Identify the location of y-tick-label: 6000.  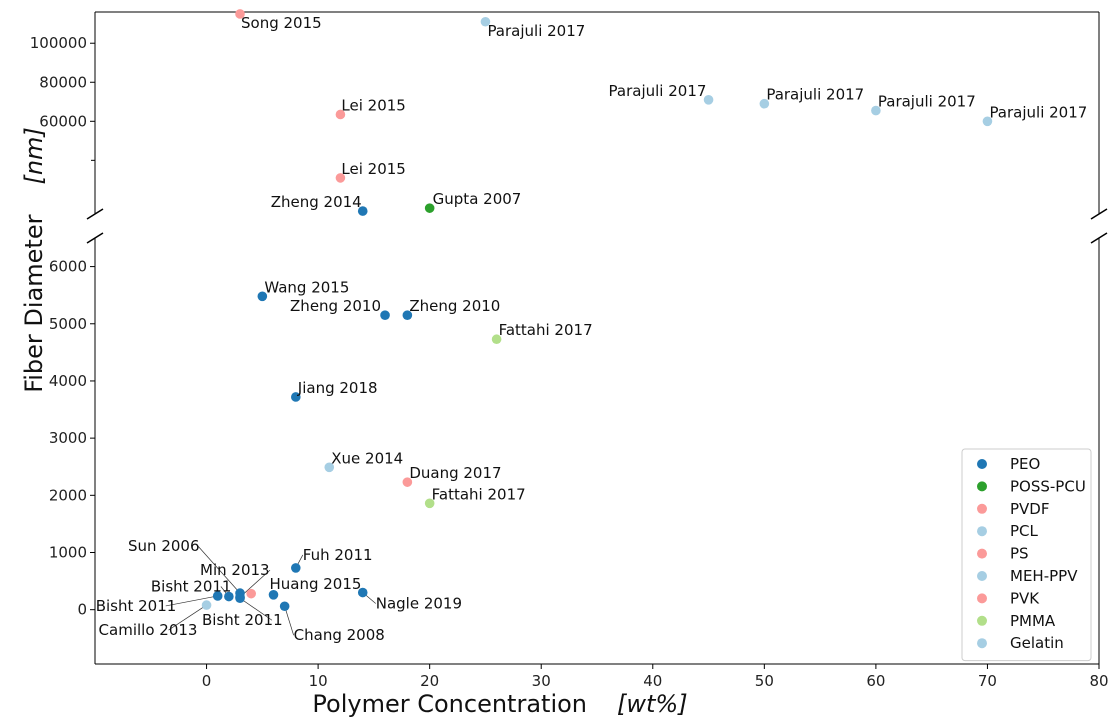
(68, 267).